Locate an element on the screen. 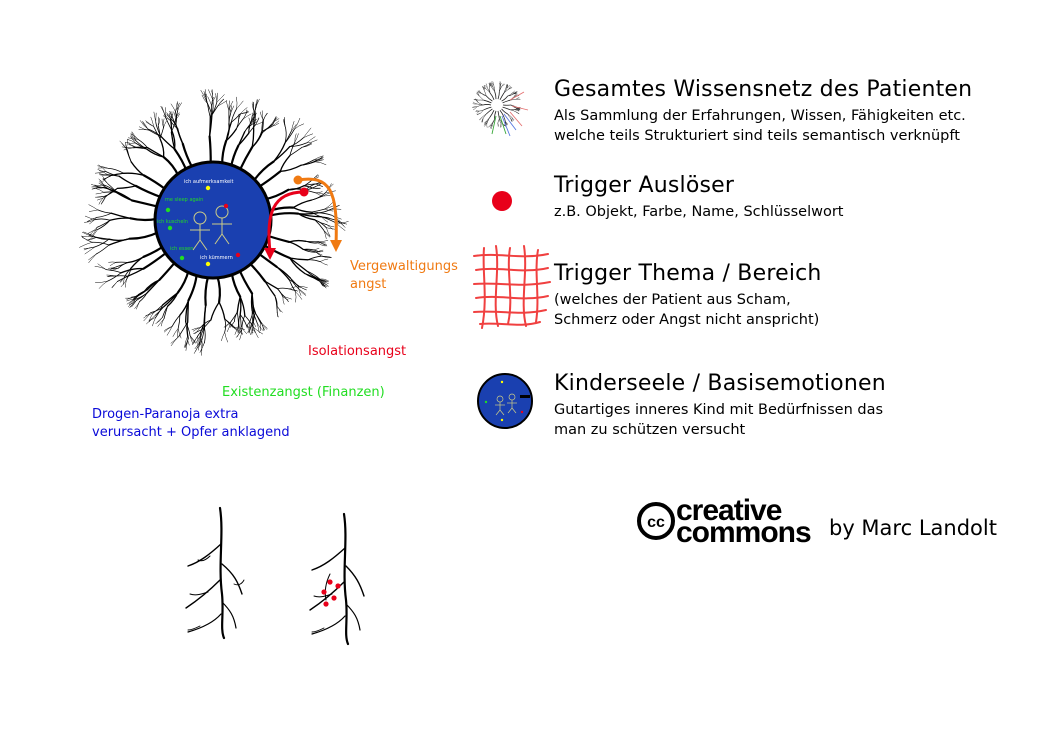 The image size is (1052, 744). inner-child-icon is located at coordinates (505, 401).